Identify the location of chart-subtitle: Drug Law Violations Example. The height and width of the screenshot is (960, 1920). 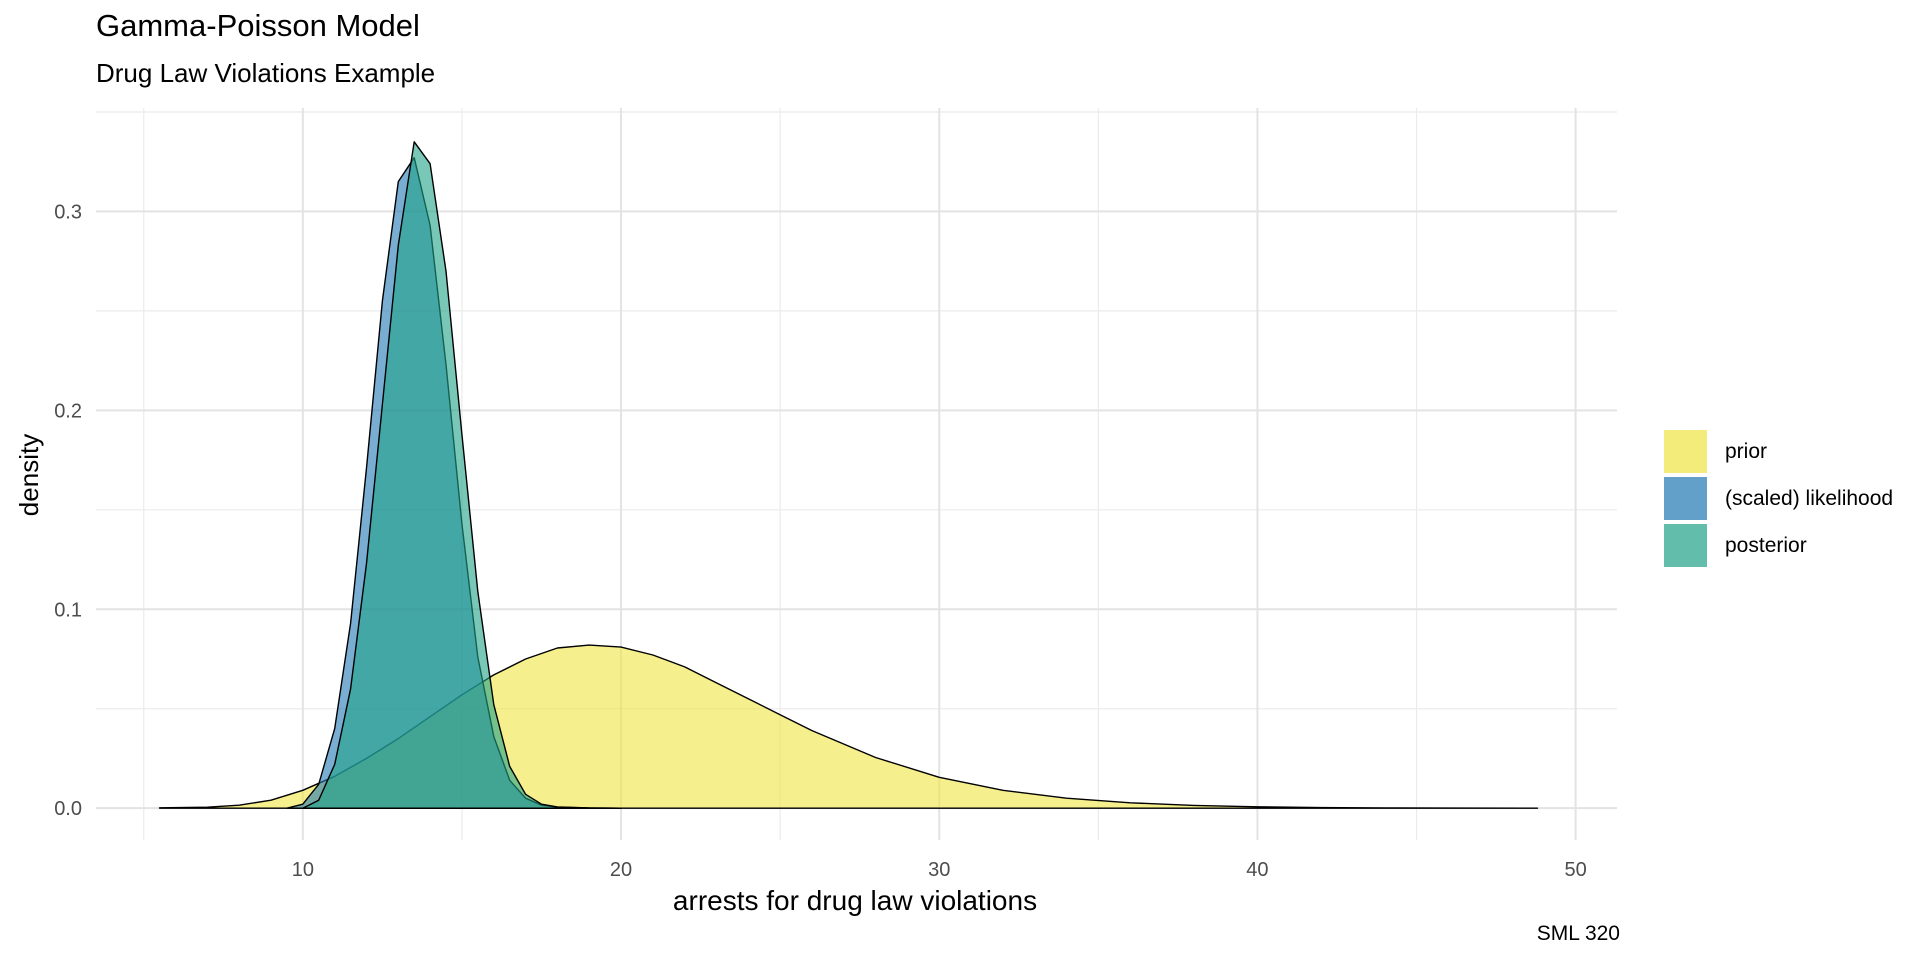
(266, 73).